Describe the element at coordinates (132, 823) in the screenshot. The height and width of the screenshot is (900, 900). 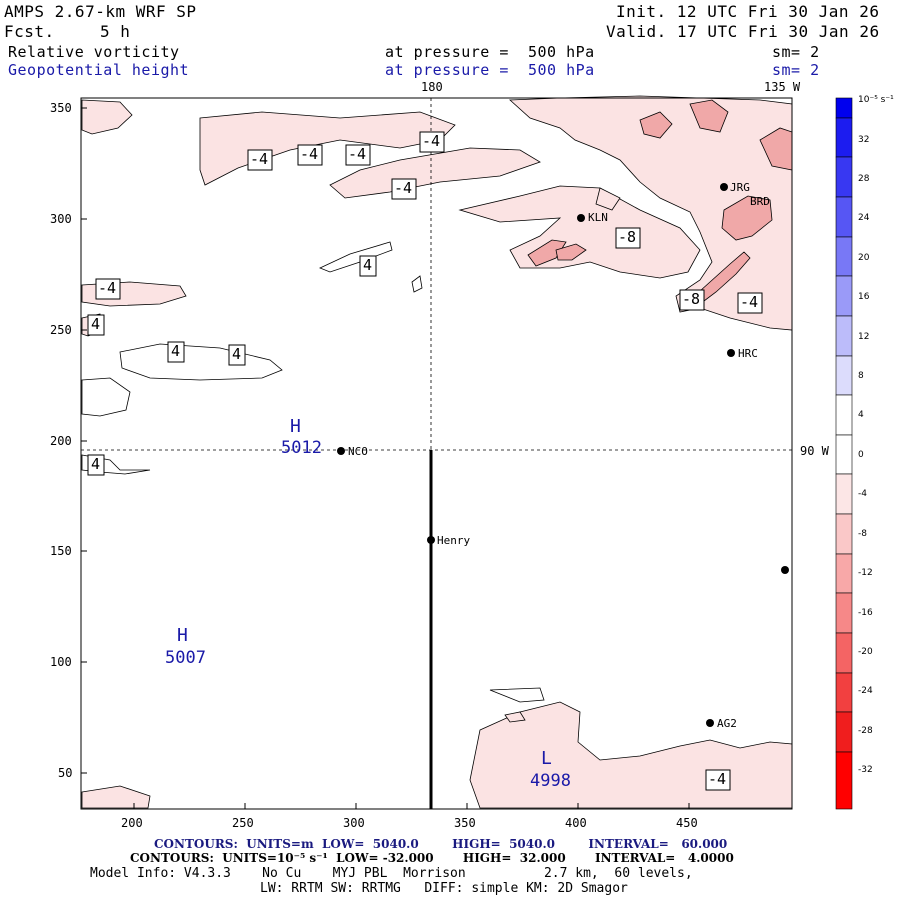
I see `x-tick-label: 200` at that location.